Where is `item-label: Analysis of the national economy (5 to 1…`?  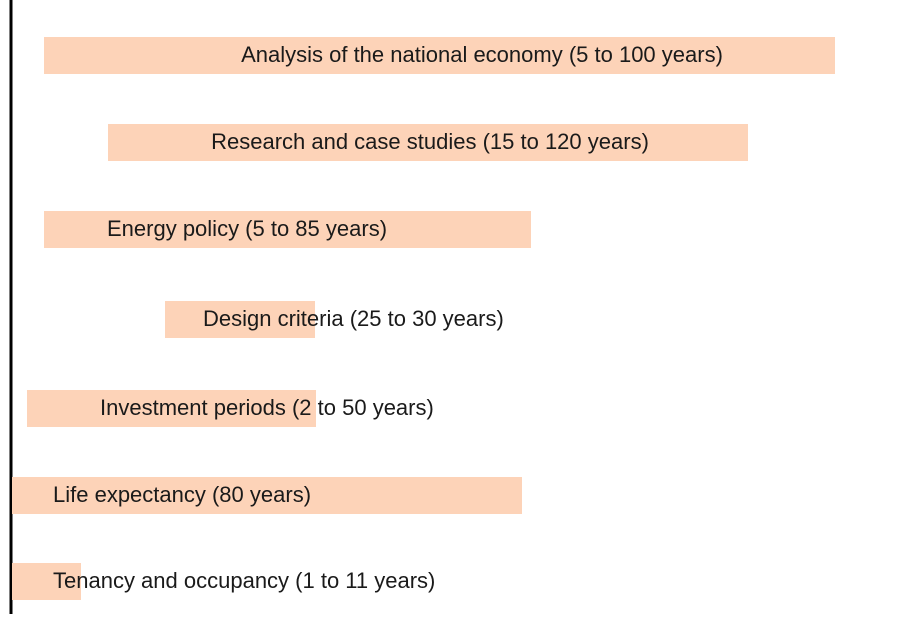
item-label: Analysis of the national economy (5 to 1… is located at coordinates (482, 54).